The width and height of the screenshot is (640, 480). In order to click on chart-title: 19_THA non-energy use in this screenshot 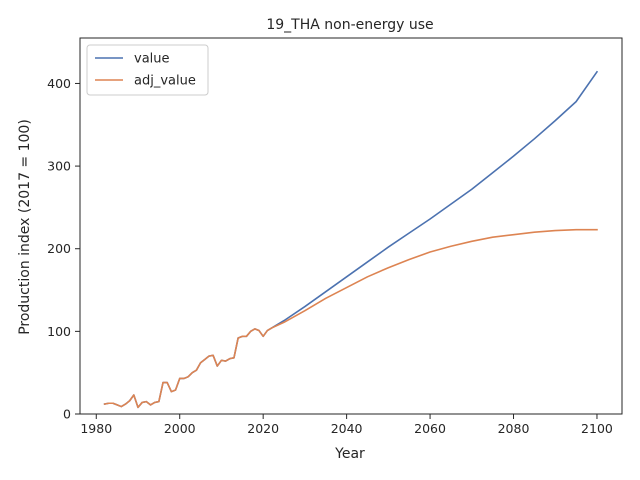, I will do `click(349, 25)`.